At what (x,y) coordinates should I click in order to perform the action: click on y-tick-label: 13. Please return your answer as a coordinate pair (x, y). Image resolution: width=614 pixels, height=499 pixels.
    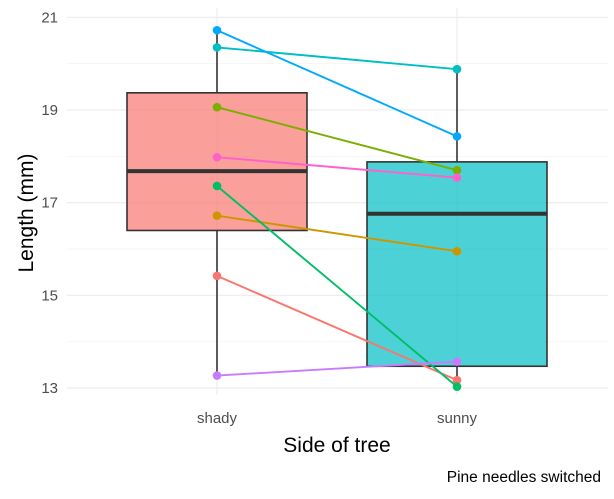
    Looking at the image, I should click on (49, 388).